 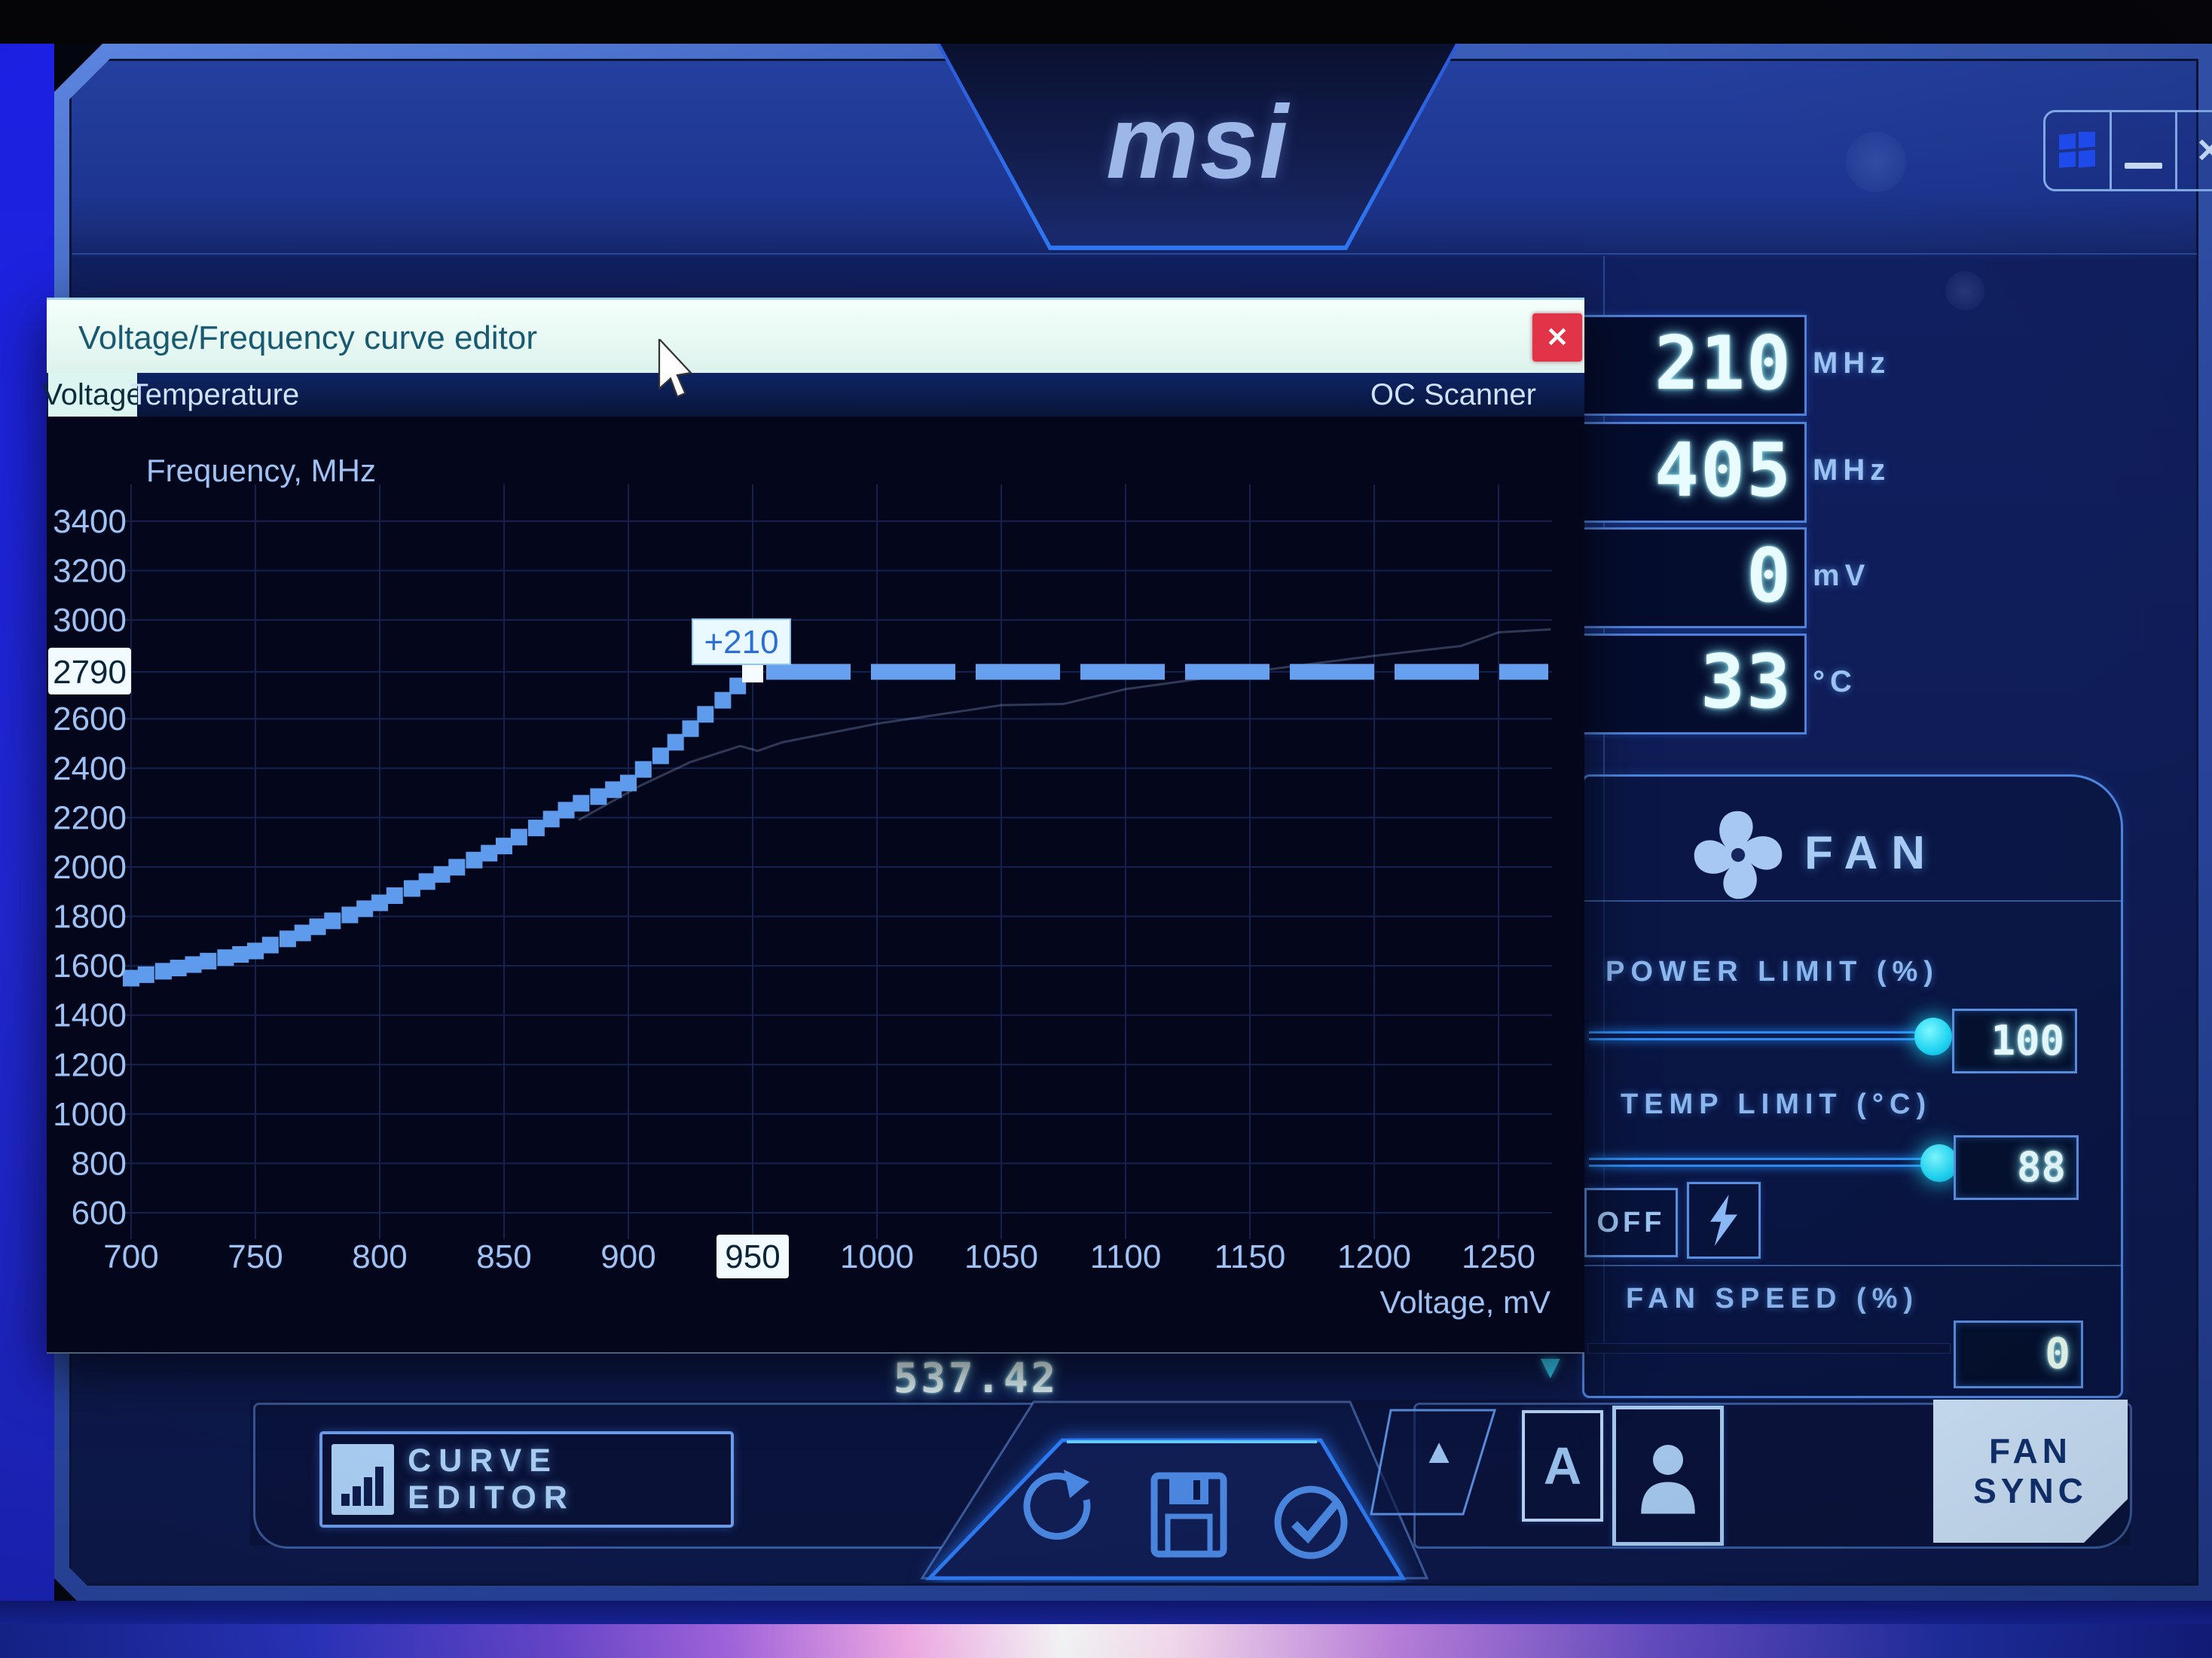 I want to click on svg-text: 3400, so click(x=90, y=521).